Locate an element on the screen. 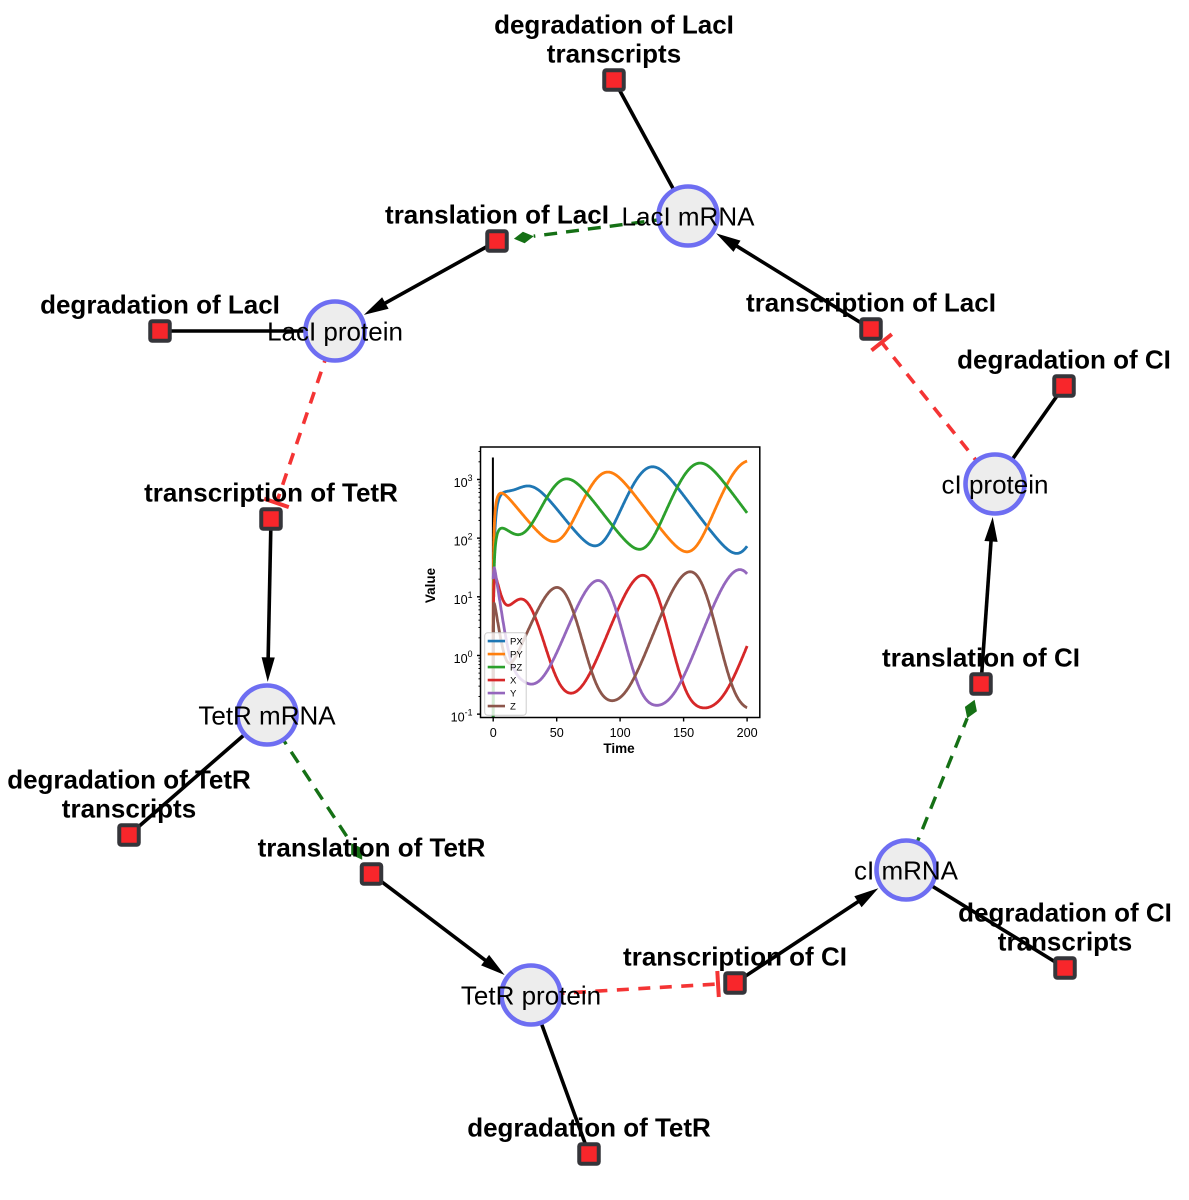 The image size is (1189, 1200). svg-text: 200 is located at coordinates (747, 733).